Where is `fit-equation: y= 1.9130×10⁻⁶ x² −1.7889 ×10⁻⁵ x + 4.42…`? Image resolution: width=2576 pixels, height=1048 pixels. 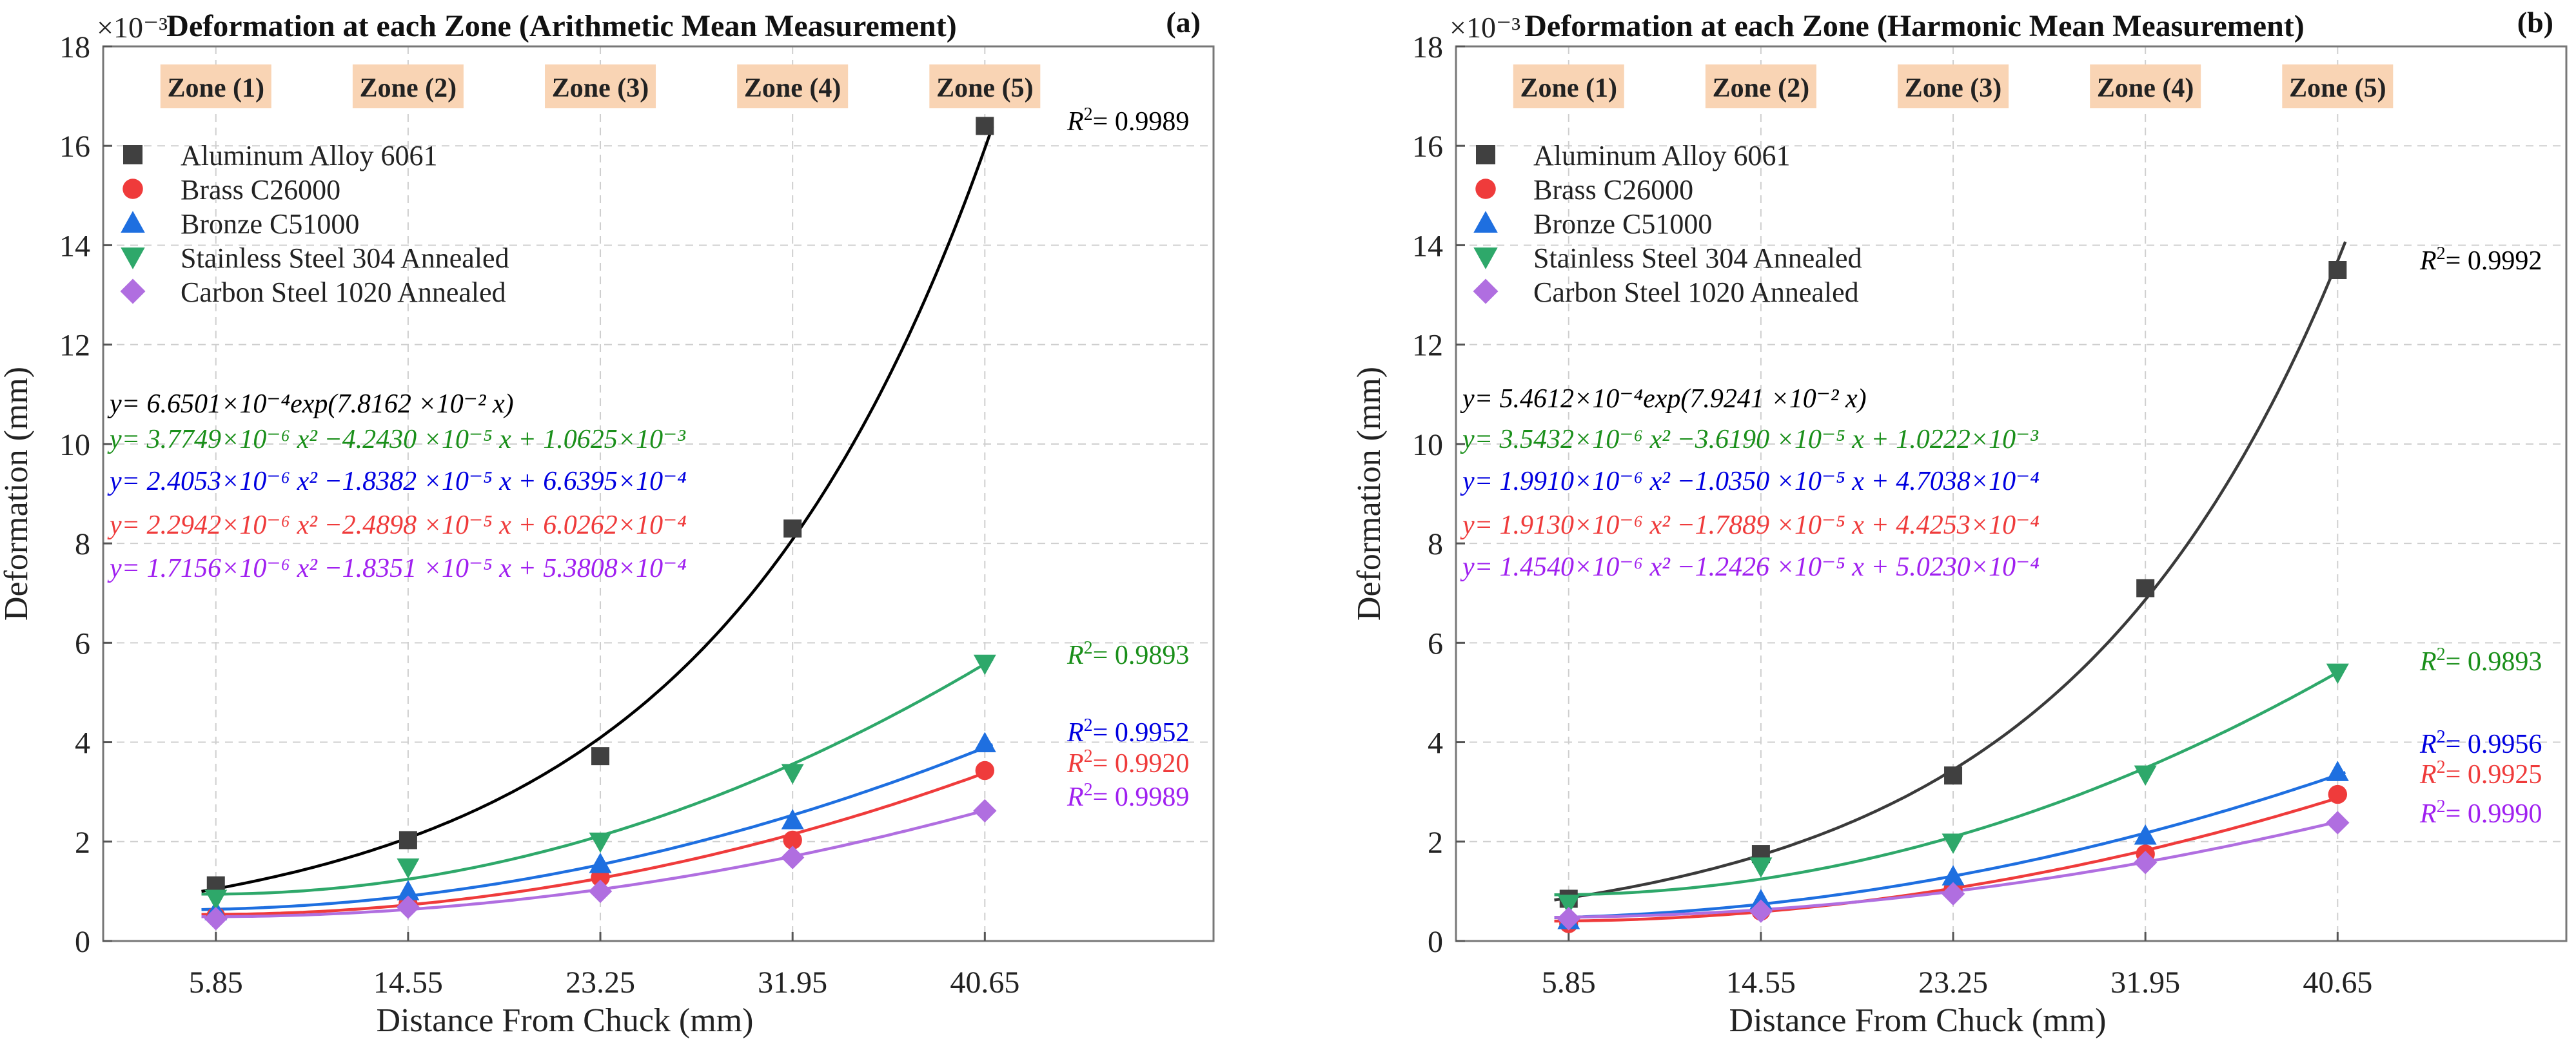 fit-equation: y= 1.9130×10⁻⁶ x² −1.7889 ×10⁻⁵ x + 4.42… is located at coordinates (1750, 525).